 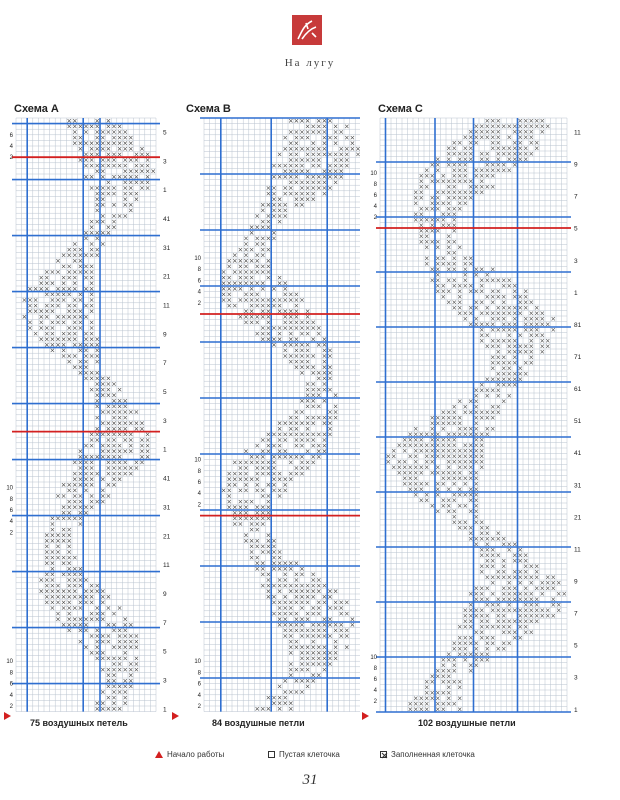 What do you see at coordinates (36, 109) in the screenshot?
I see `schema-a-title: Схема А` at bounding box center [36, 109].